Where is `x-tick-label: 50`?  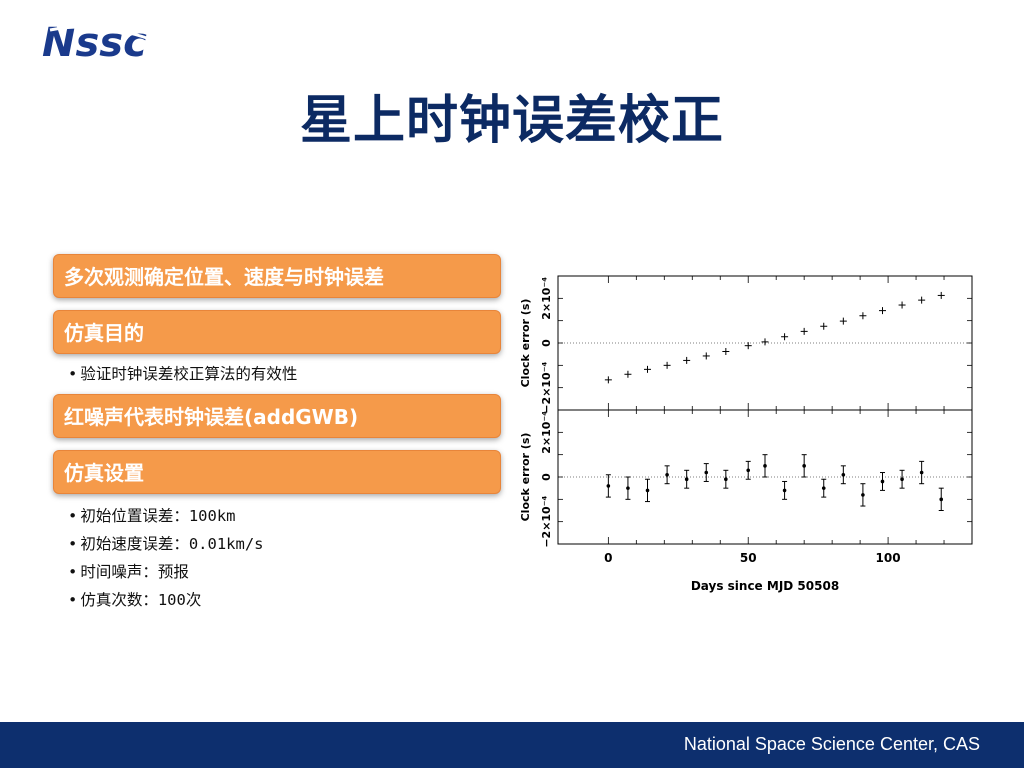 x-tick-label: 50 is located at coordinates (748, 558).